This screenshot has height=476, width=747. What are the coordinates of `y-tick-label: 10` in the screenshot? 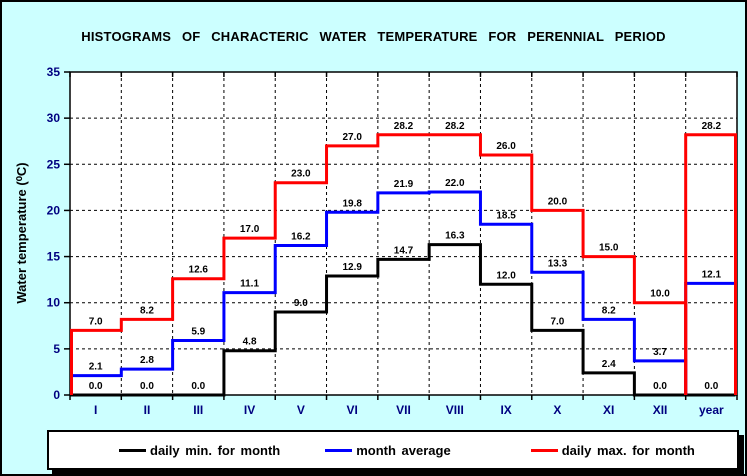 It's located at (54, 303).